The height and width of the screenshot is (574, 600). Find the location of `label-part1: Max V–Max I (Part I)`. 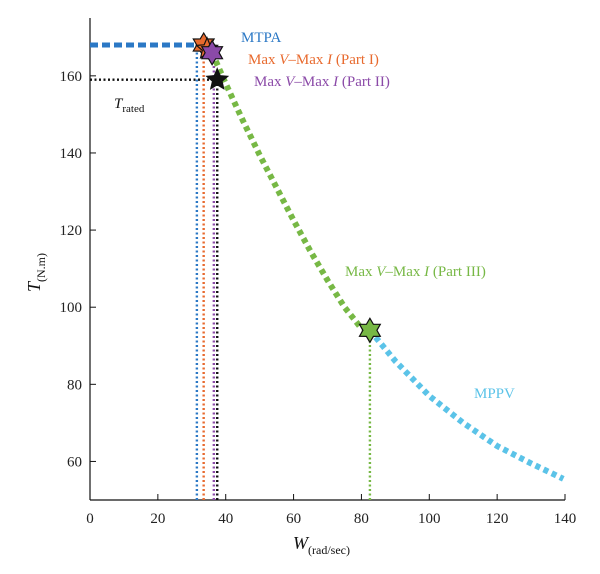

label-part1: Max V–Max I (Part I) is located at coordinates (313, 60).